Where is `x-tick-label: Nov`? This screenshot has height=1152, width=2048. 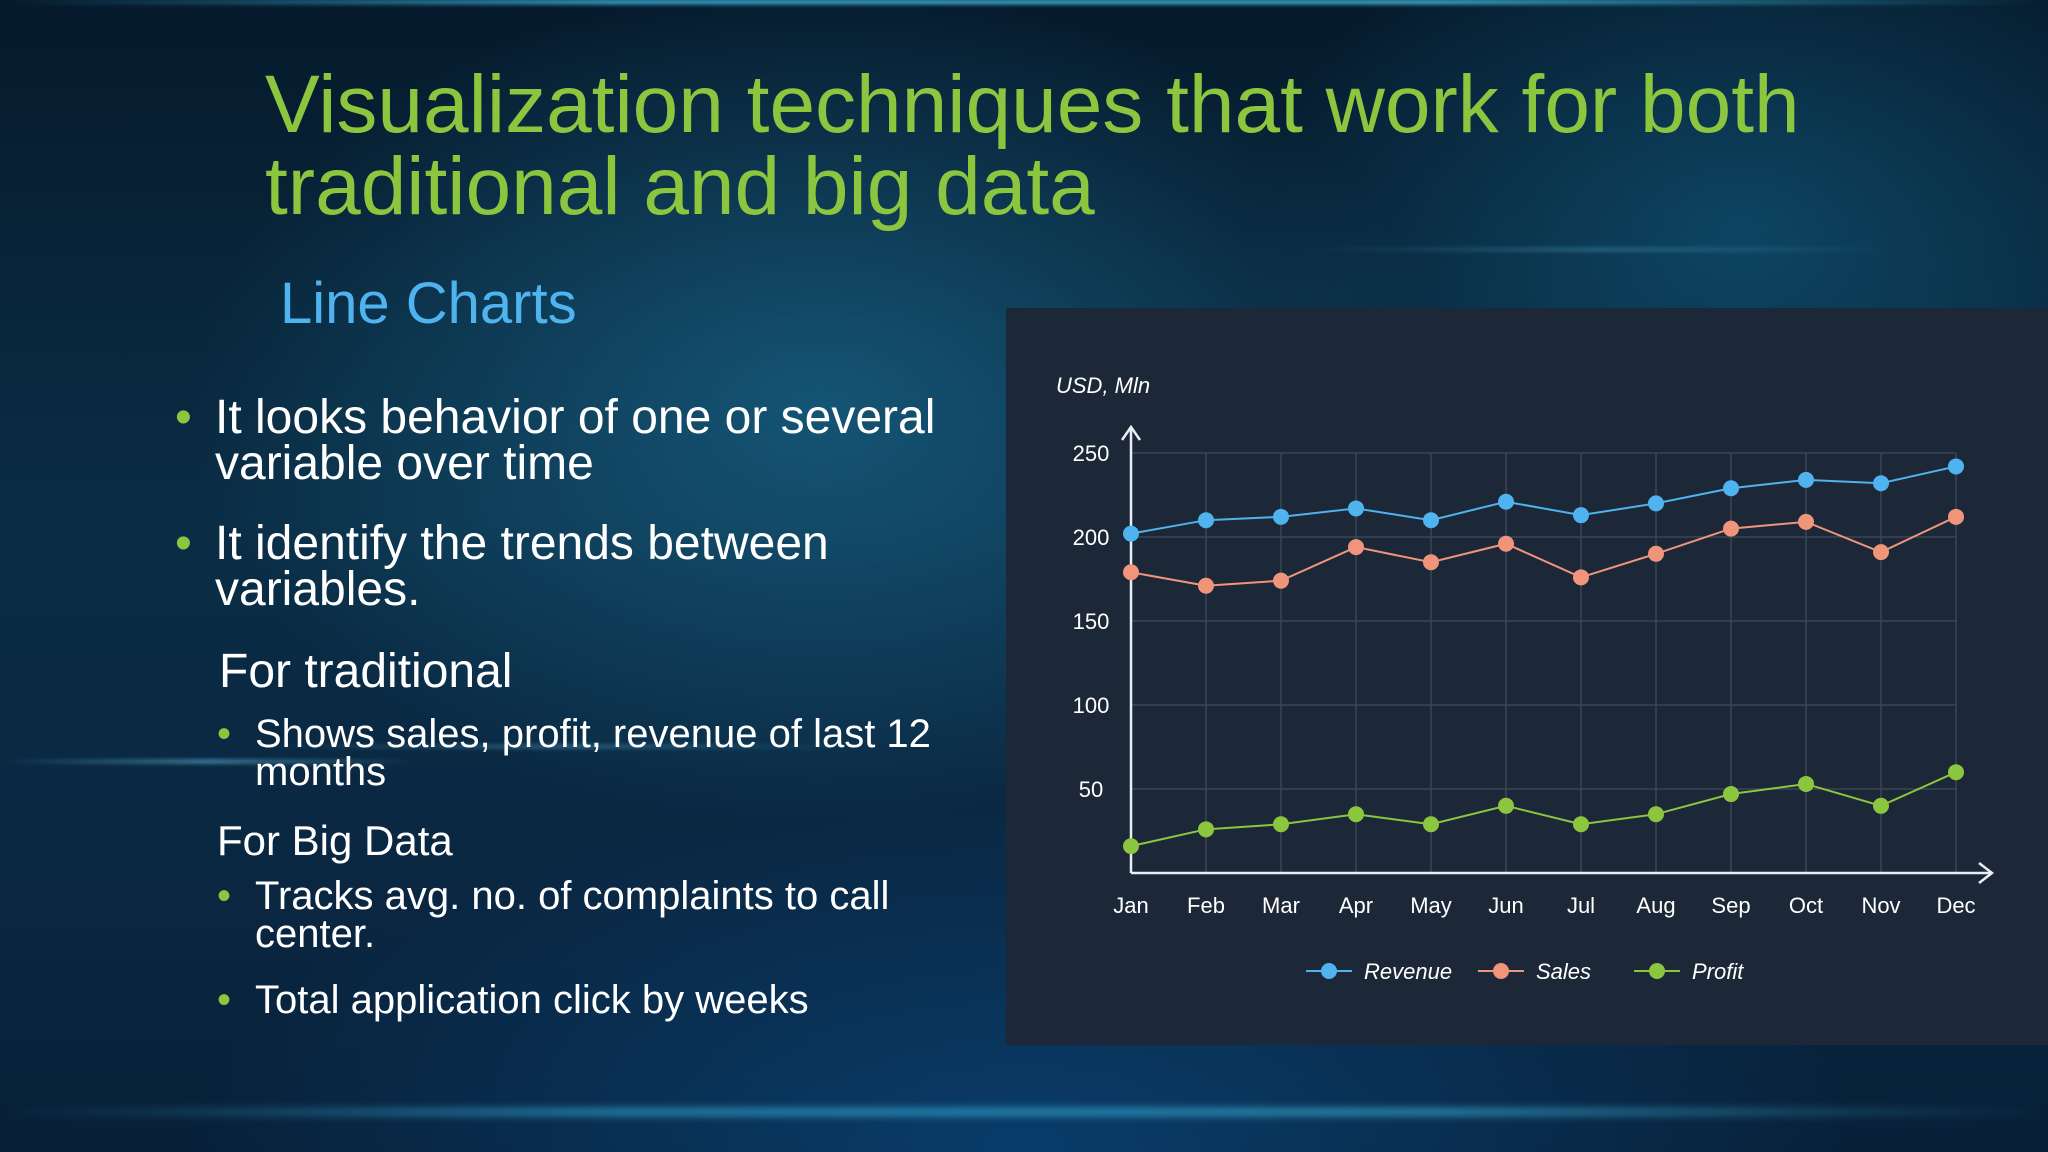
x-tick-label: Nov is located at coordinates (1880, 905).